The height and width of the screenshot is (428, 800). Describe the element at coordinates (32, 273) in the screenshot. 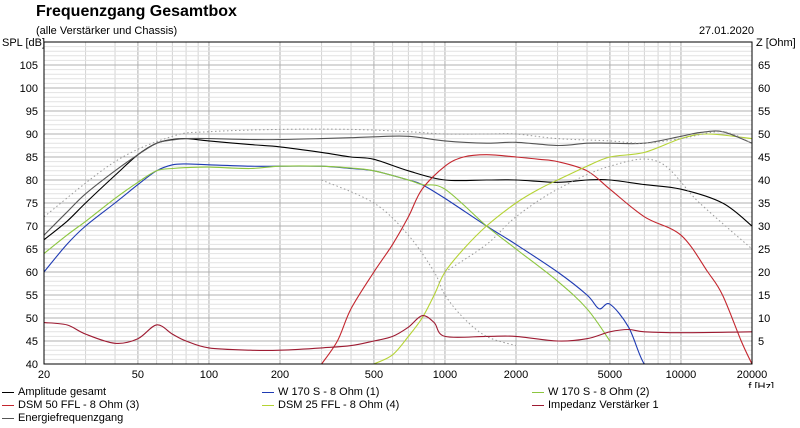

I see `y-left-tick-label: 60` at that location.